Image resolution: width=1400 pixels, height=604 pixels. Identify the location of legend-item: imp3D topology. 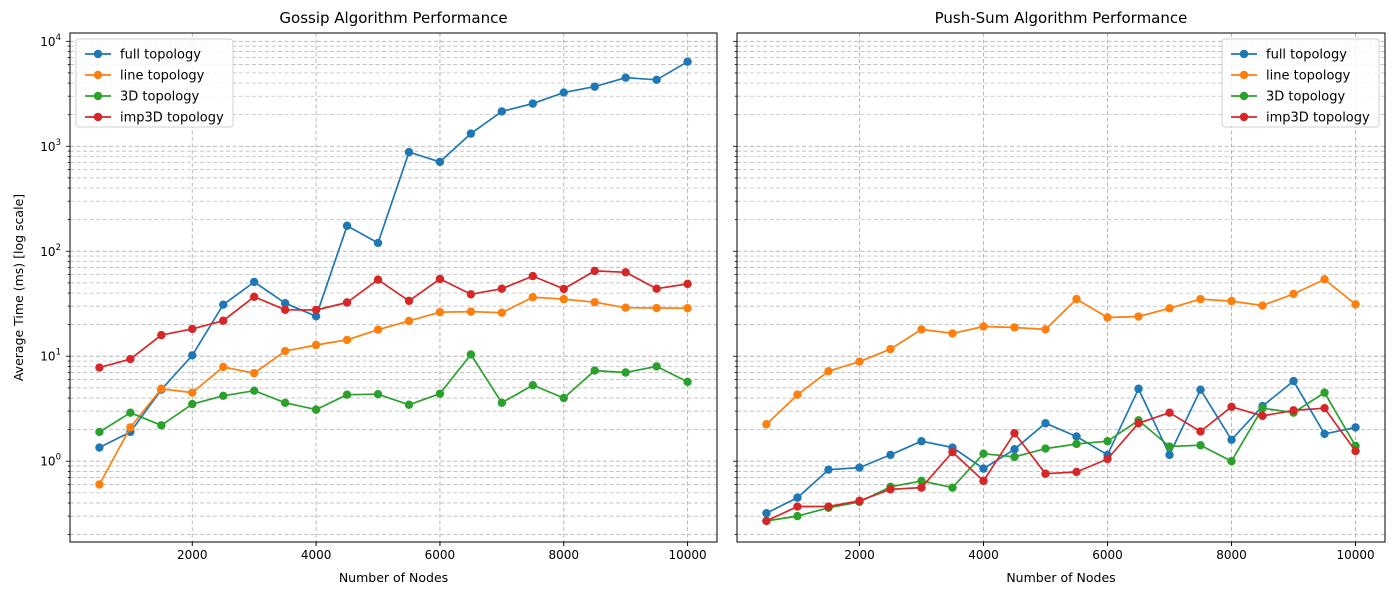
(1300, 118).